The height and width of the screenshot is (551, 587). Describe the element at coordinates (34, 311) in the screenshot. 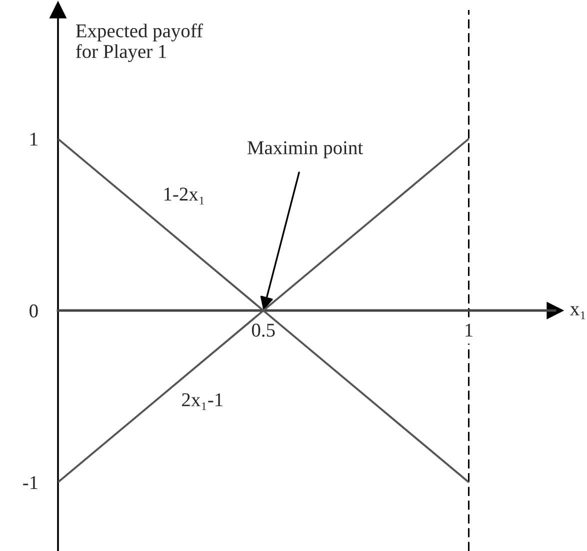

I see `y-tick-label: 0` at that location.